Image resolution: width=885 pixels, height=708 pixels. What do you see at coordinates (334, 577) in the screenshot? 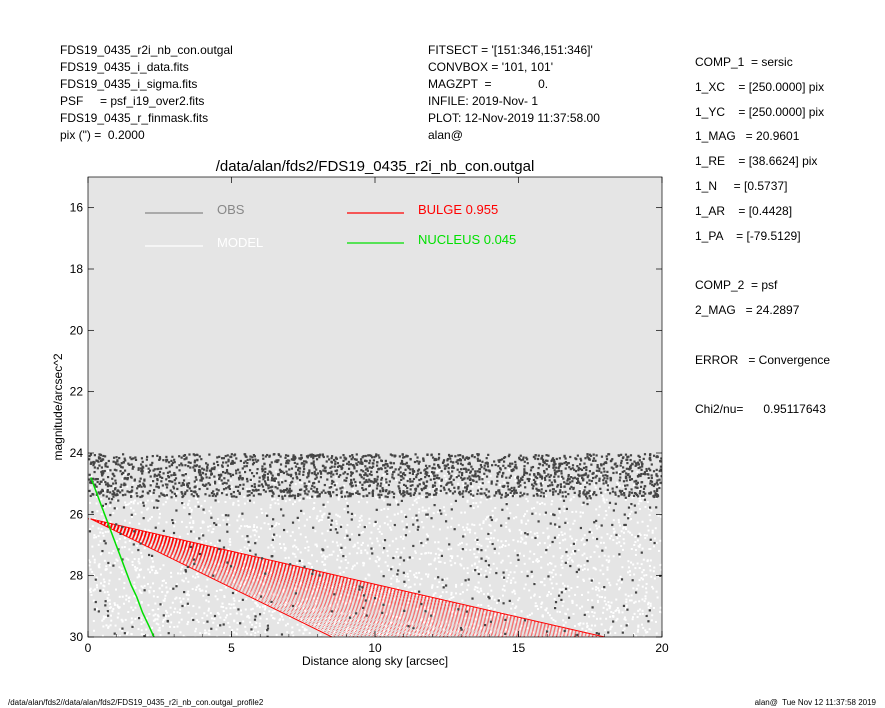
I see `bulge-ray` at bounding box center [334, 577].